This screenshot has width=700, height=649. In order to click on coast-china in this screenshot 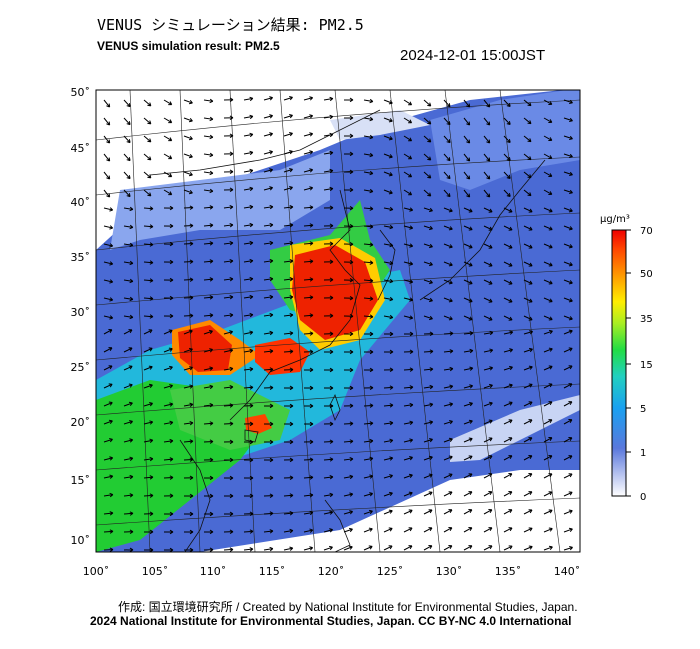, I will do `click(295, 305)`.